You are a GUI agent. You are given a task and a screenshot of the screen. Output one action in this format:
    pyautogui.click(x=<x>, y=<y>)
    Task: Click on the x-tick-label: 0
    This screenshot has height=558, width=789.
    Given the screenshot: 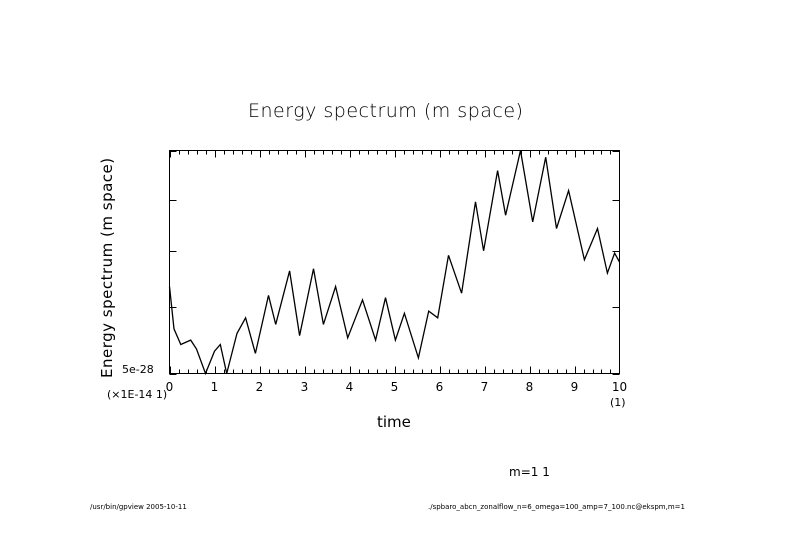 What is the action you would take?
    pyautogui.click(x=170, y=387)
    